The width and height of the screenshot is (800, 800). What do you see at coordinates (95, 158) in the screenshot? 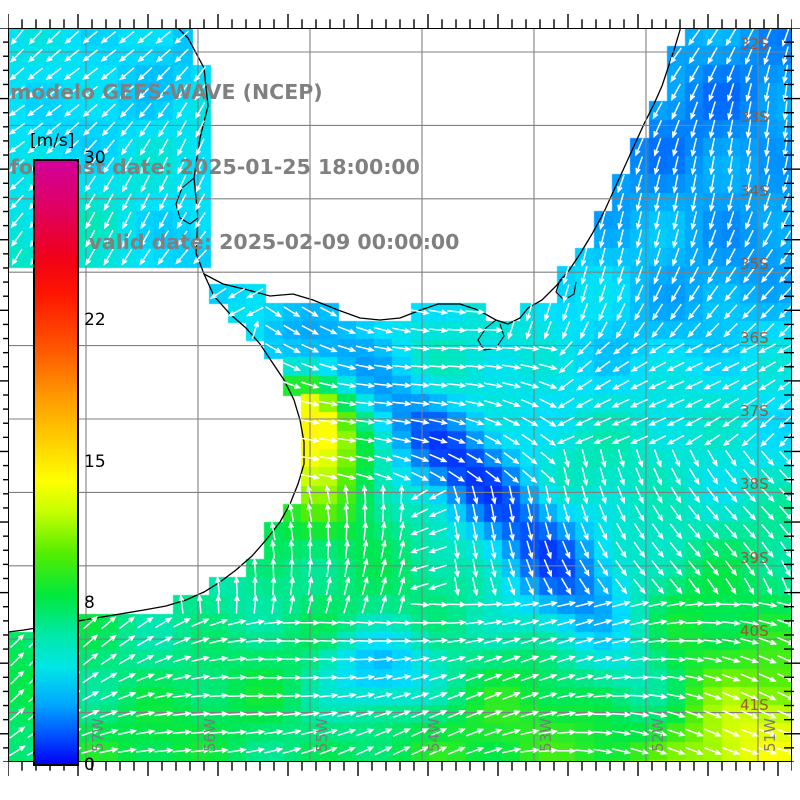
I see `colorbar-tick-30: 30` at bounding box center [95, 158].